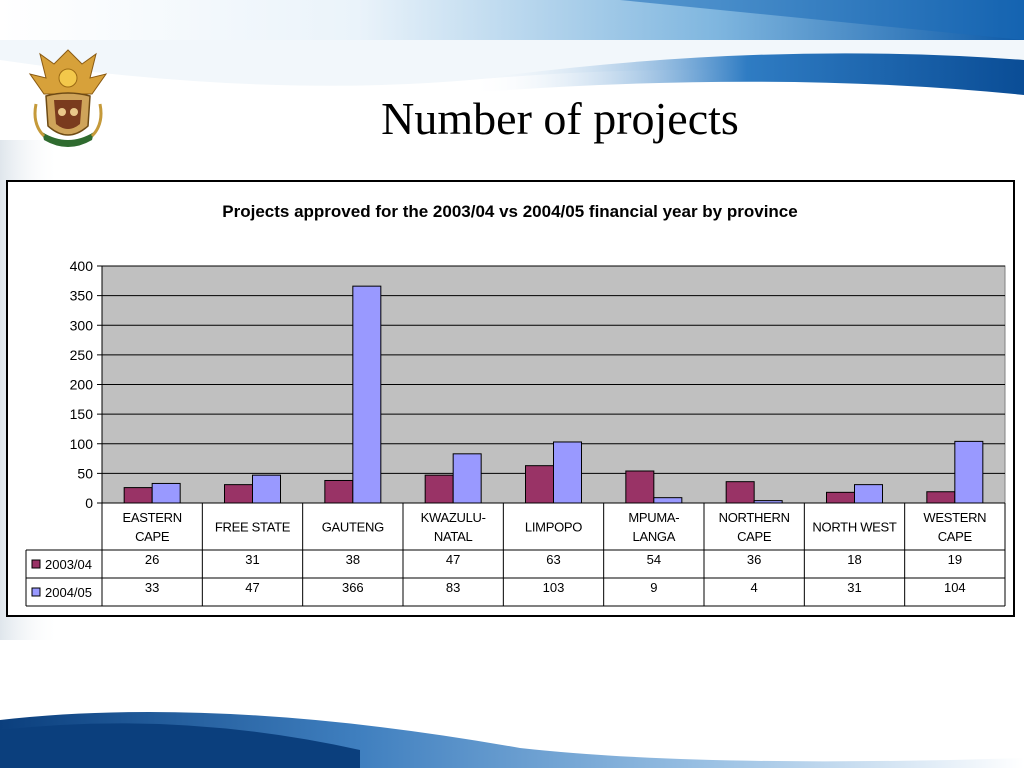 This screenshot has height=768, width=1024. Describe the element at coordinates (754, 559) in the screenshot. I see `data-table-value: 36` at that location.